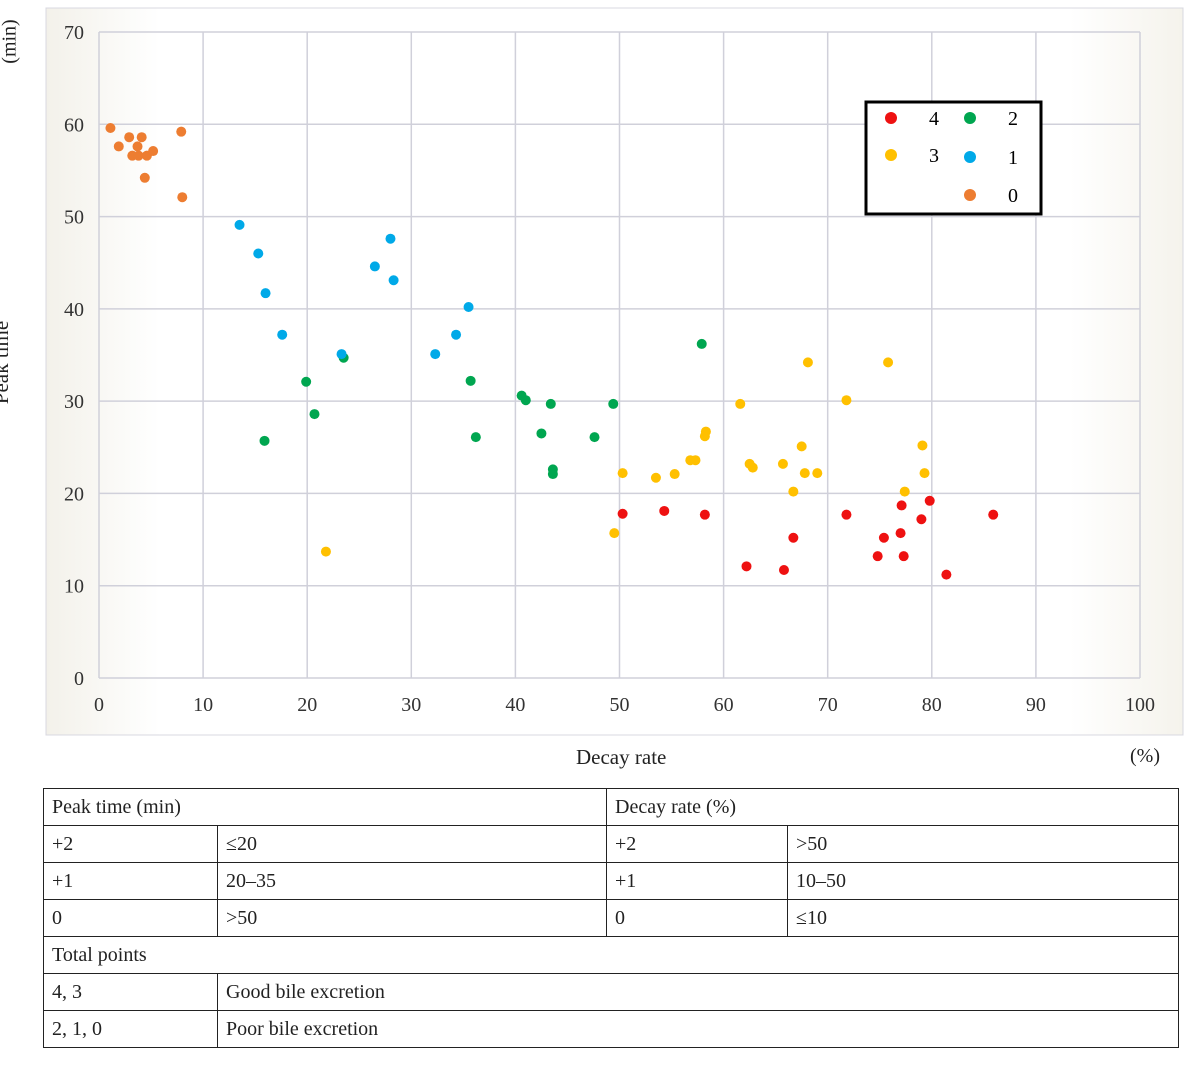  Describe the element at coordinates (621, 757) in the screenshot. I see `x-axis-label: Decay rate` at that location.